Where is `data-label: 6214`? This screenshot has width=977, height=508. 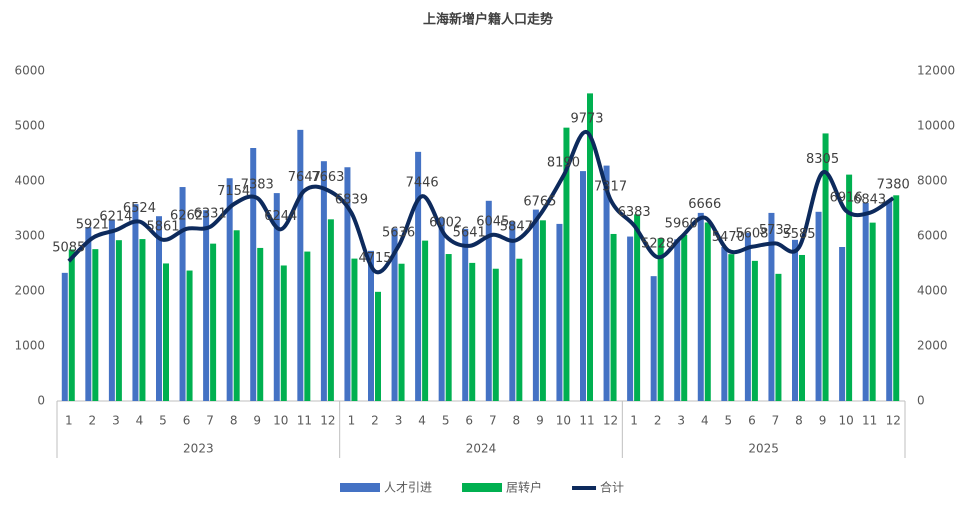
data-label: 6214 is located at coordinates (115, 217).